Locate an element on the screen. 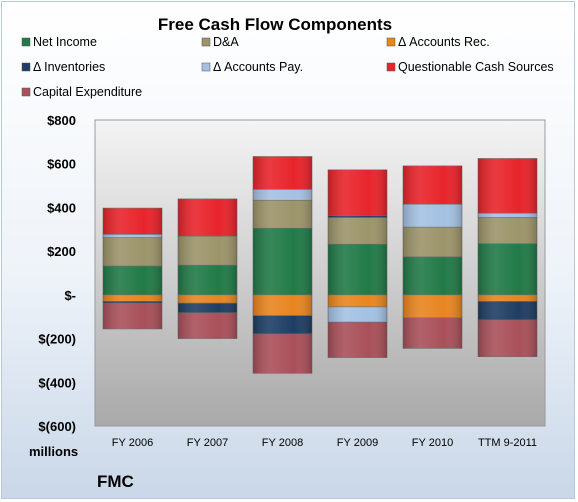 The height and width of the screenshot is (502, 578). legend-label: D&A is located at coordinates (226, 42).